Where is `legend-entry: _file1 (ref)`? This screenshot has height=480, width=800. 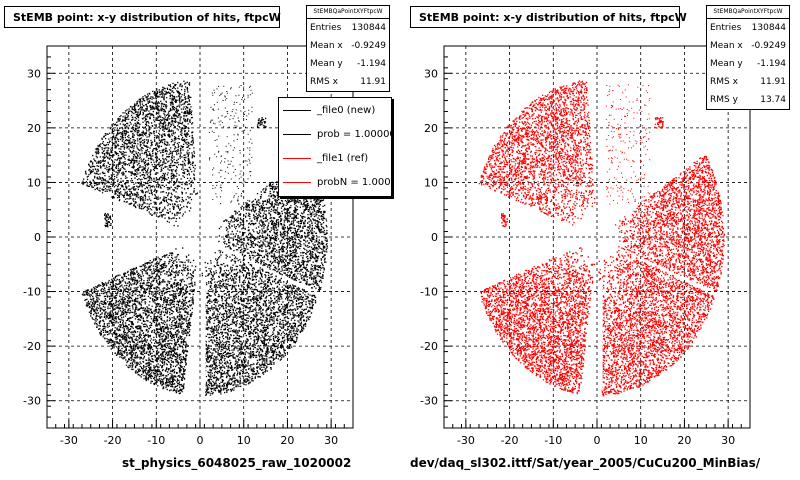 legend-entry: _file1 (ref) is located at coordinates (335, 158).